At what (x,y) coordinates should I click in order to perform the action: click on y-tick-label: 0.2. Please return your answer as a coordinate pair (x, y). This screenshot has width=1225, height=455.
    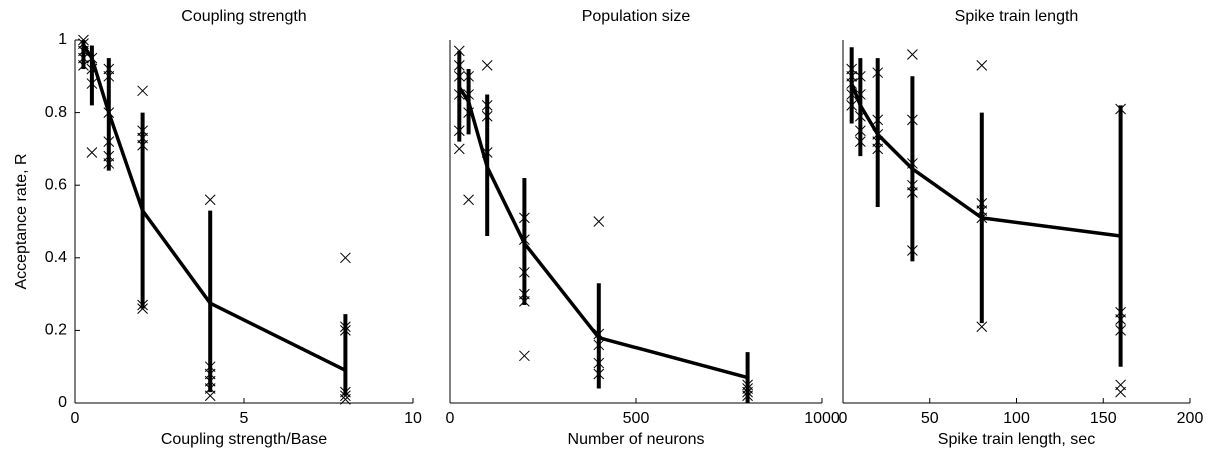
    Looking at the image, I should click on (56, 330).